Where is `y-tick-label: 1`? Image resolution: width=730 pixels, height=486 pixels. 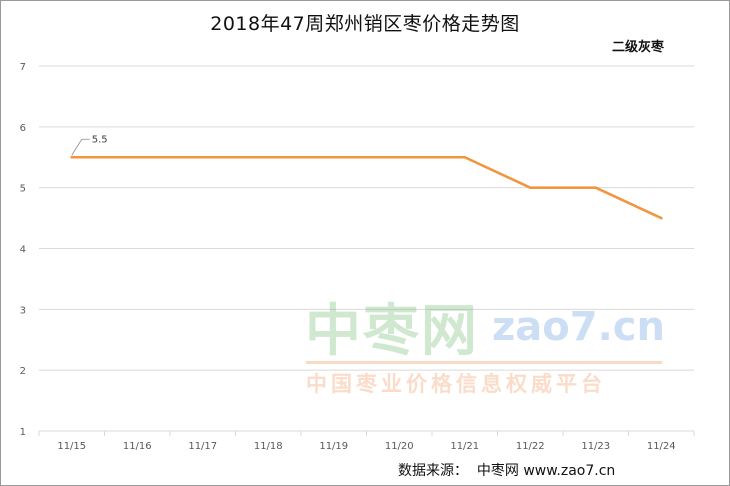 y-tick-label: 1 is located at coordinates (23, 432).